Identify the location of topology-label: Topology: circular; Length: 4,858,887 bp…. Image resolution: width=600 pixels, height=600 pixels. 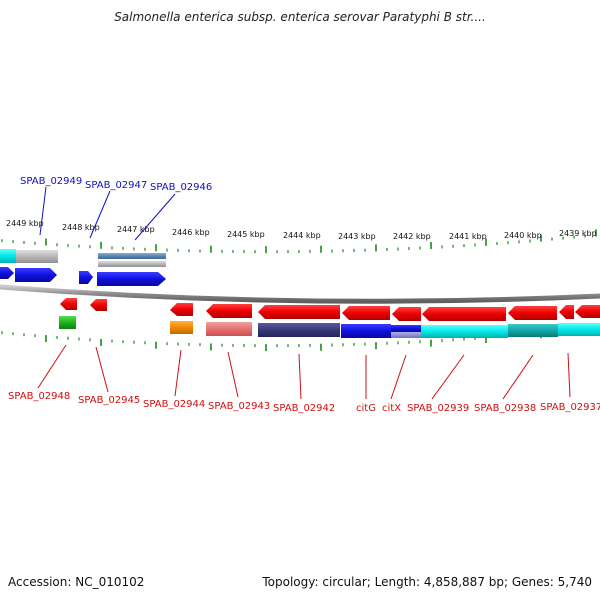
(427, 582).